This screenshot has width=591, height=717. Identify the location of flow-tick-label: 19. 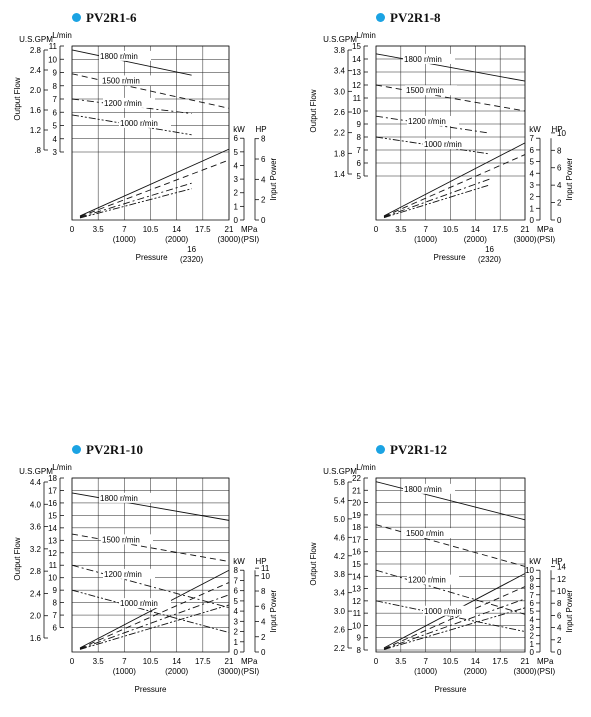
(356, 515).